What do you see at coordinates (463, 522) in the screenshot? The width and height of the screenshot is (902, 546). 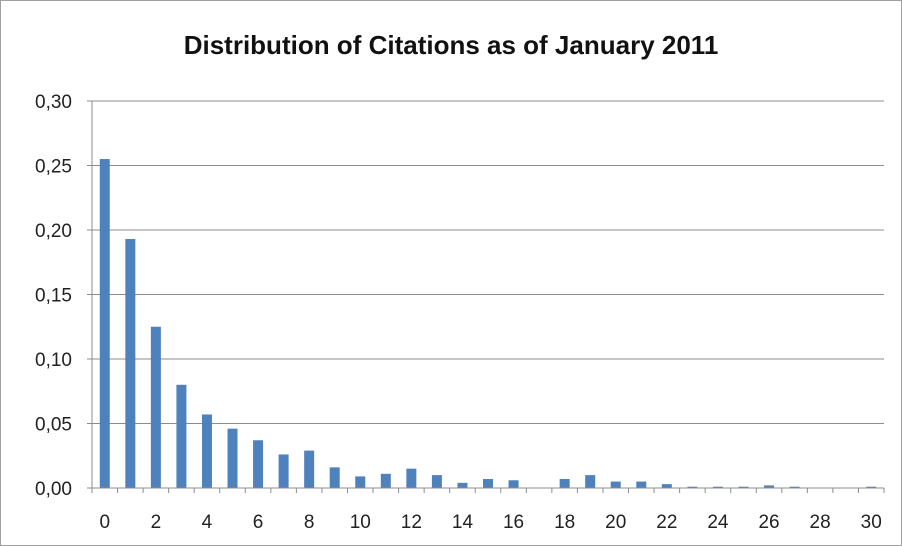 I see `x-tick-label: 14` at bounding box center [463, 522].